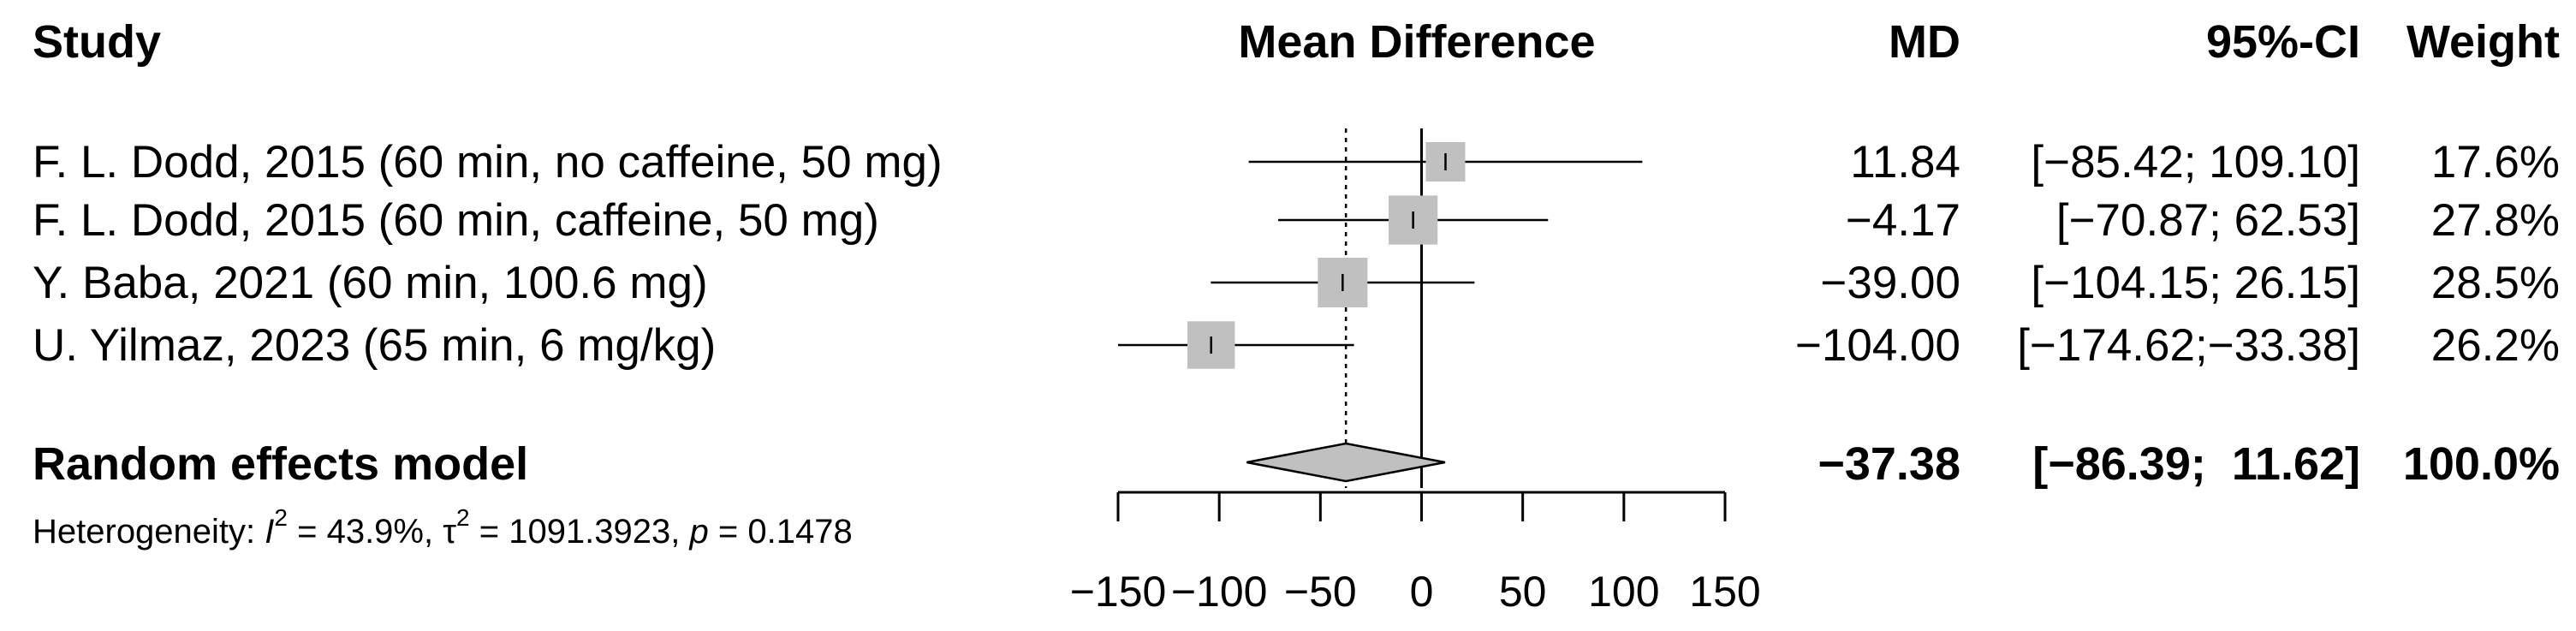 The width and height of the screenshot is (2576, 631). I want to click on study-label: Y. Baba, 2021 (60 min, 100.6 mg), so click(371, 283).